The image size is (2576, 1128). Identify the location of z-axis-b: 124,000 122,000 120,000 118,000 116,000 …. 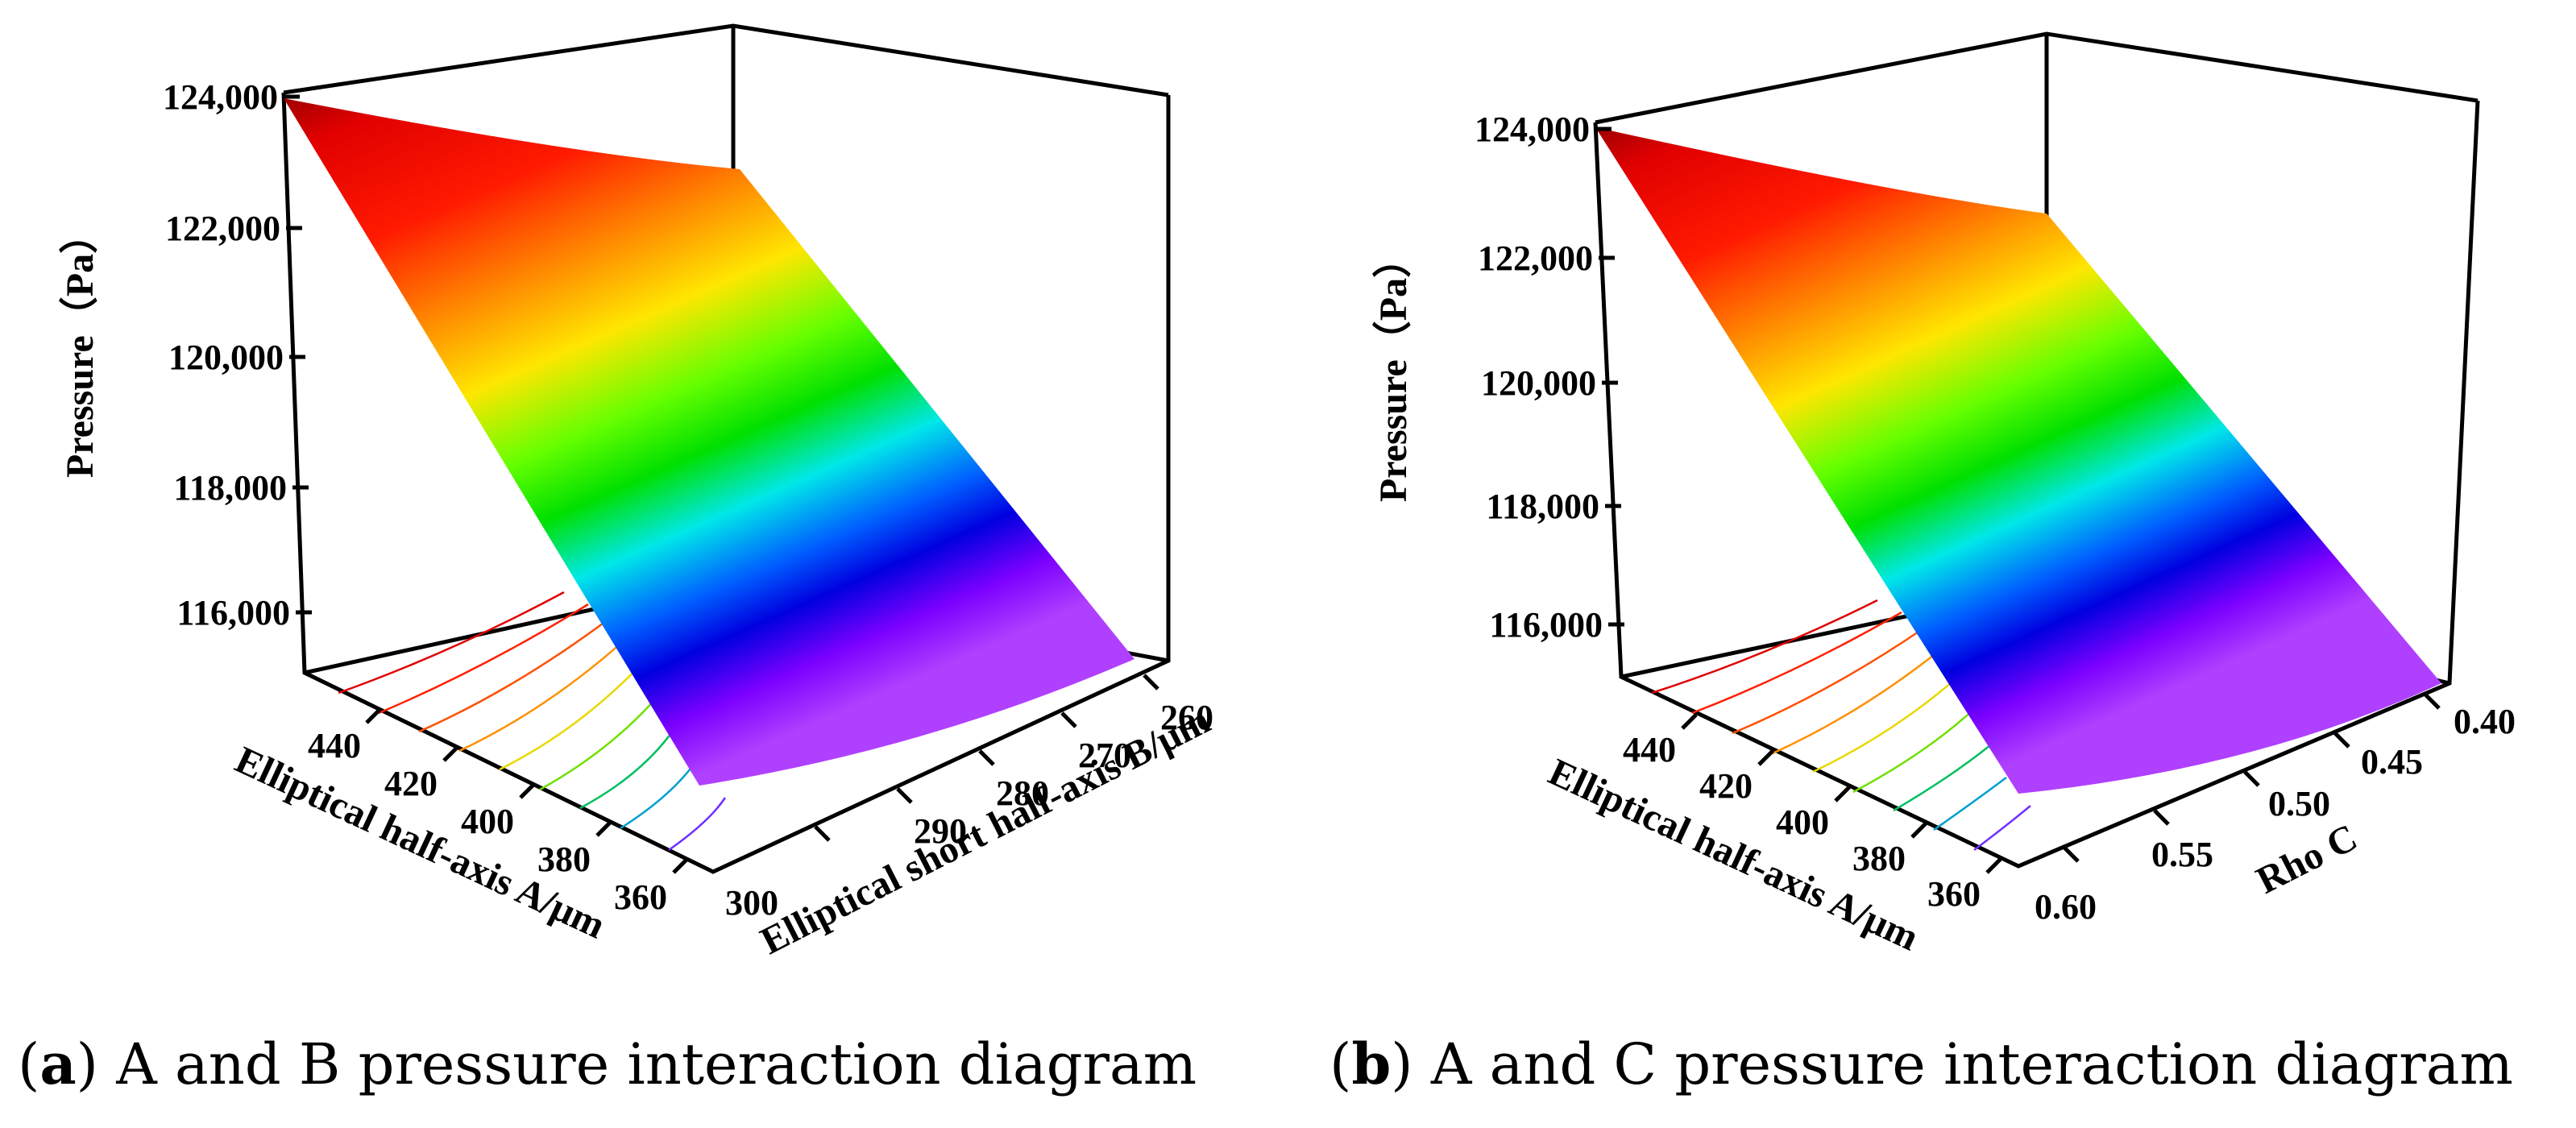
(1498, 377).